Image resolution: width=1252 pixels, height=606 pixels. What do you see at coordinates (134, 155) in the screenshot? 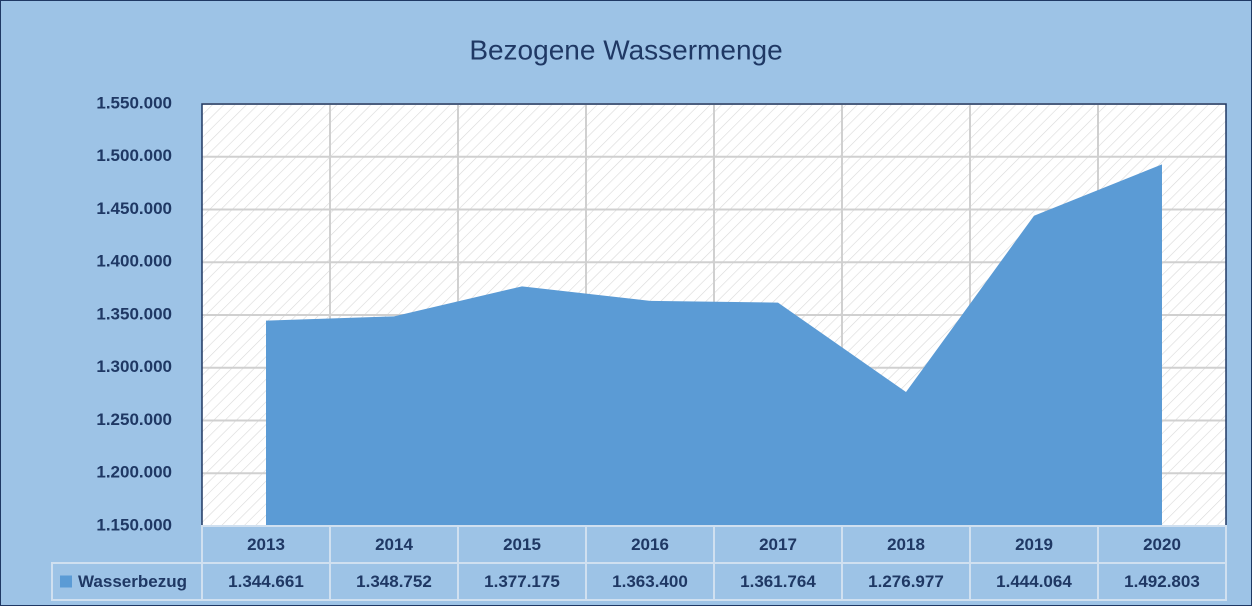
I see `y-tick-label: 1.500.000` at bounding box center [134, 155].